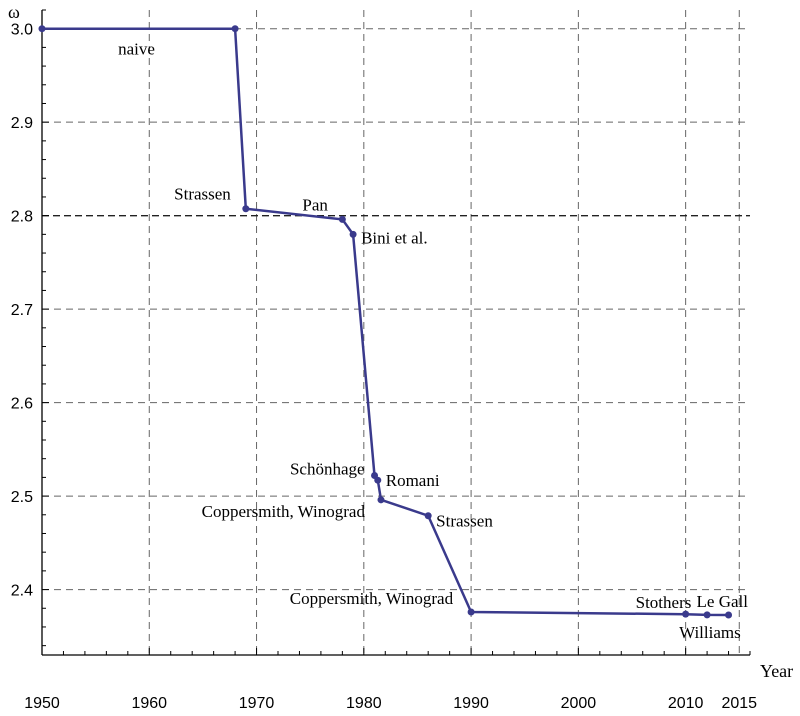 This screenshot has height=716, width=800. I want to click on data-label: Schönhage, so click(327, 469).